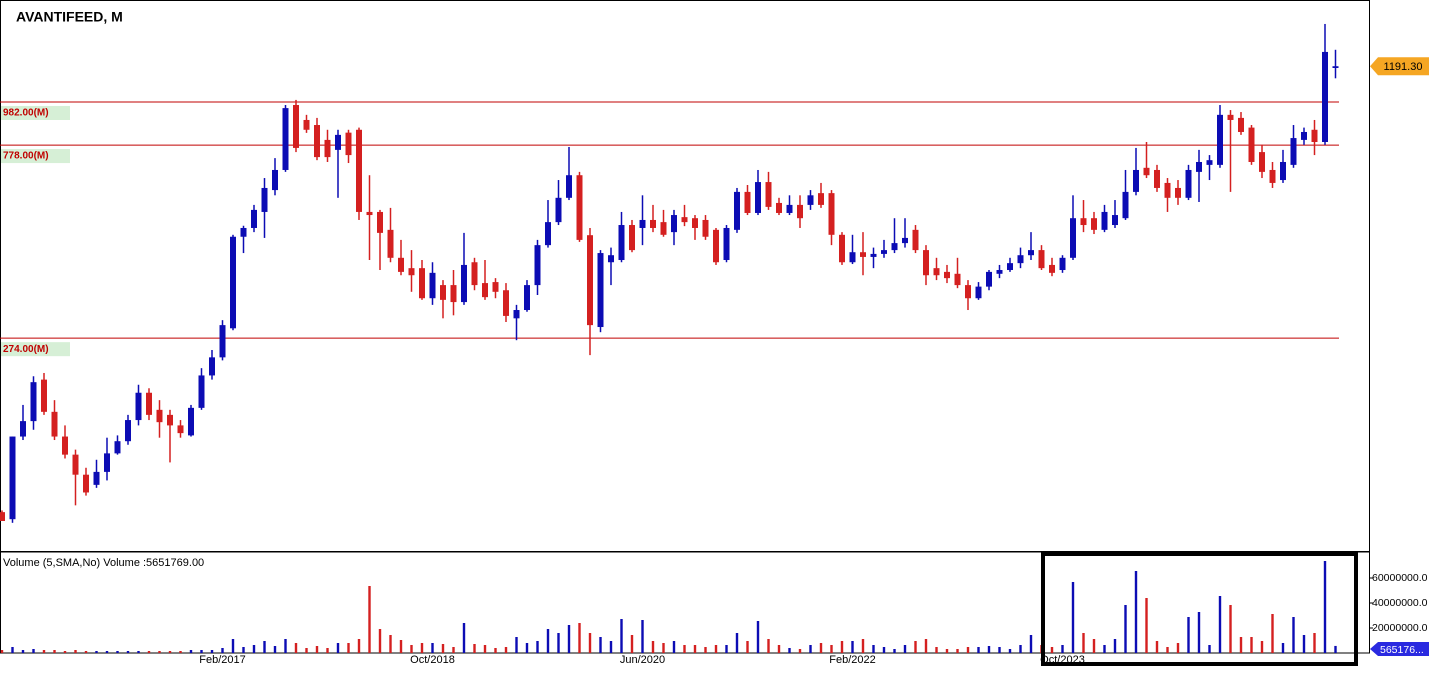  What do you see at coordinates (1199, 609) in the screenshot?
I see `highlight-box` at bounding box center [1199, 609].